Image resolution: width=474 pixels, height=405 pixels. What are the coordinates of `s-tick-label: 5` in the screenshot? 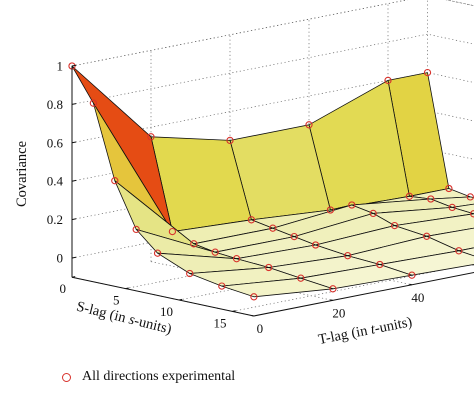 It's located at (116, 300).